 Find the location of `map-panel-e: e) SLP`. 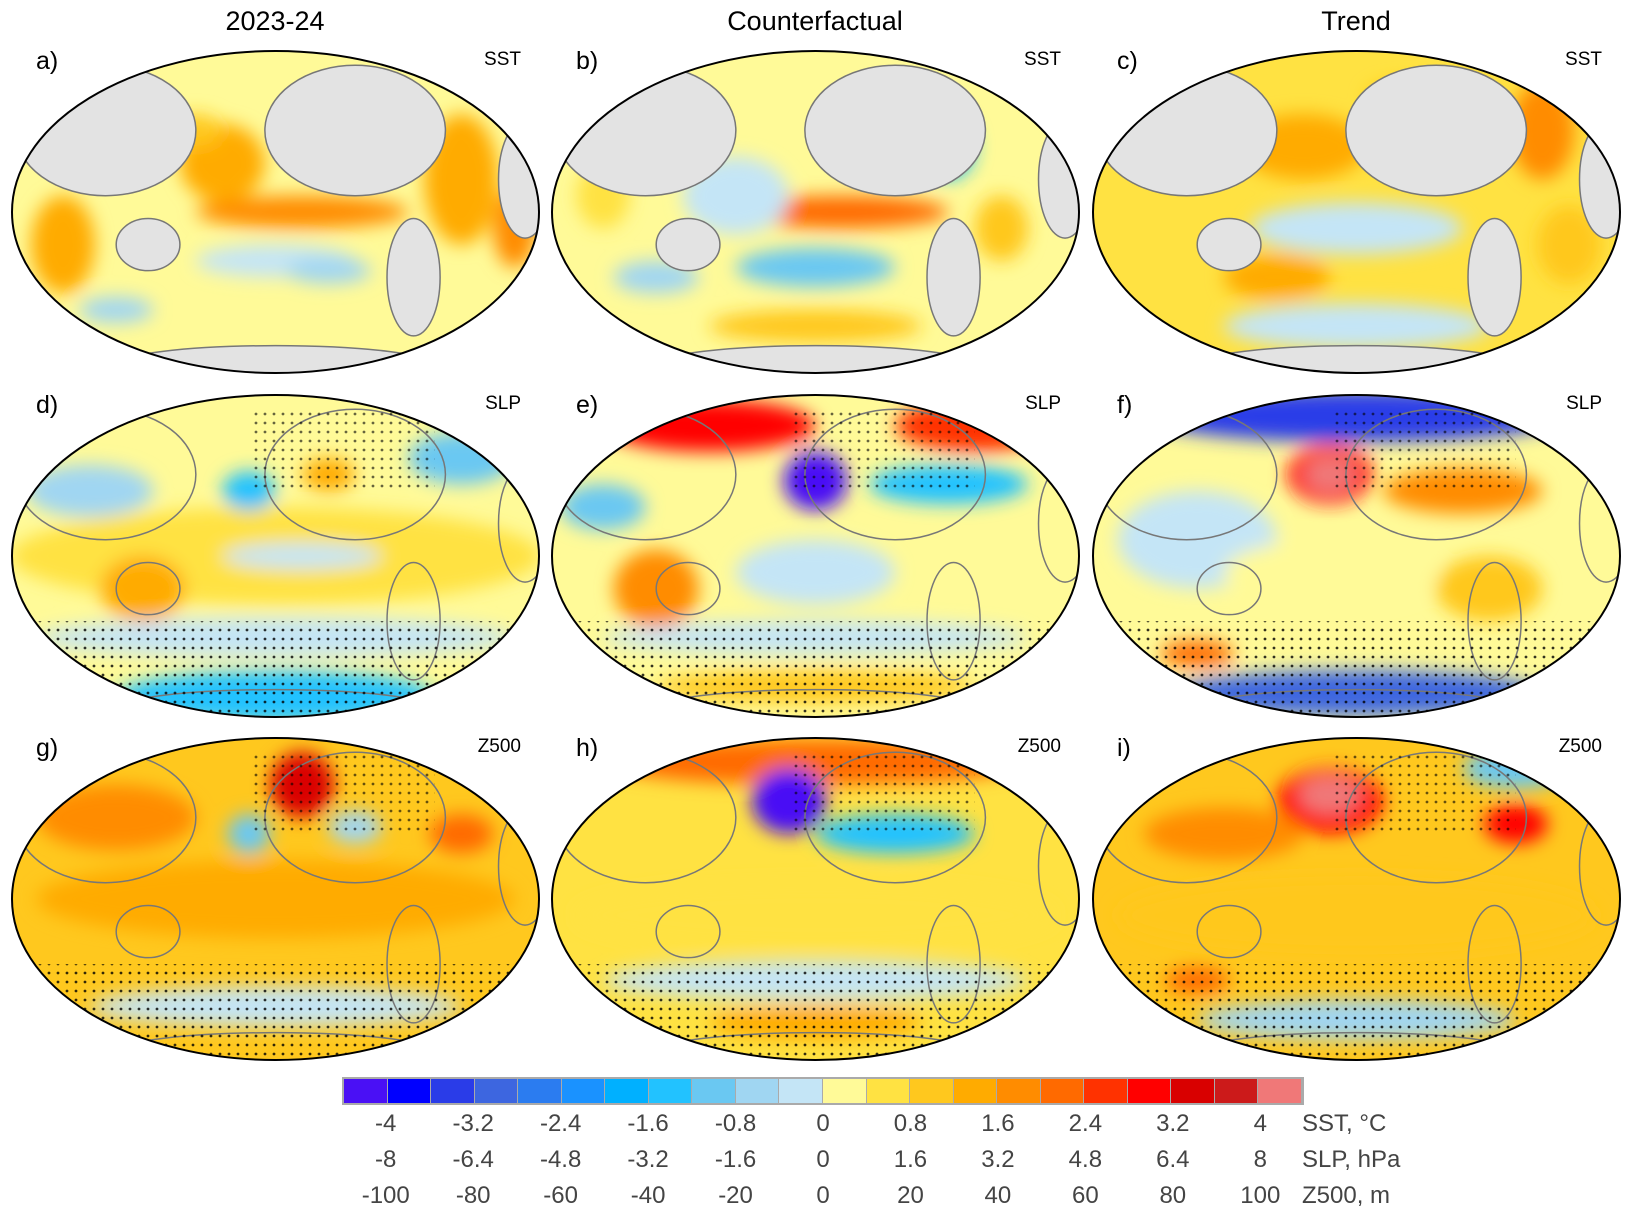

map-panel-e: e) SLP is located at coordinates (815, 555).